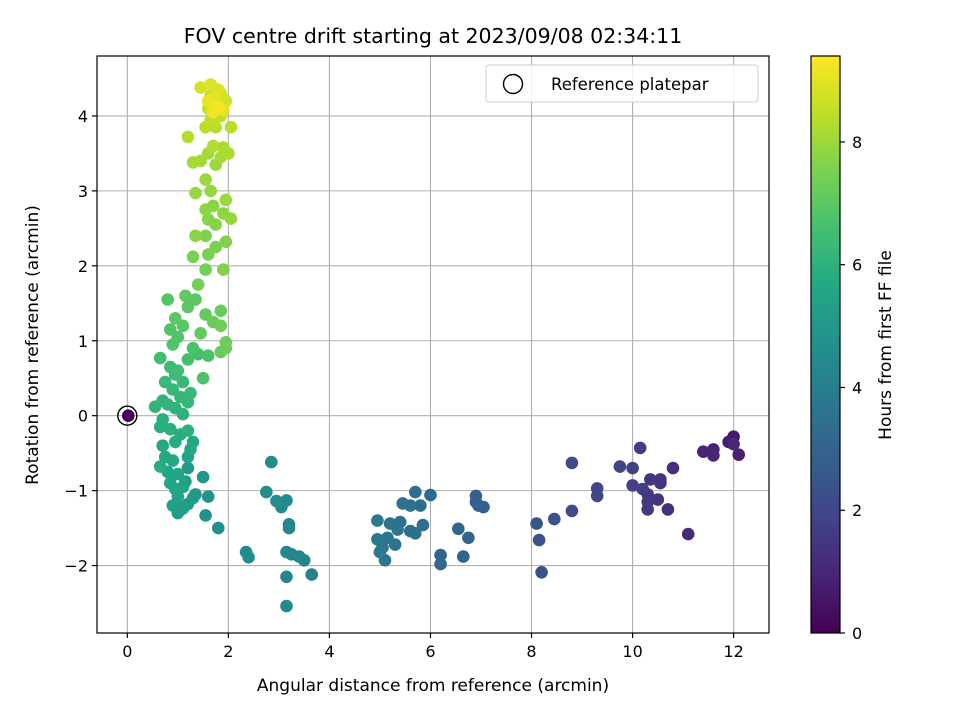 The height and width of the screenshot is (720, 960). Describe the element at coordinates (857, 633) in the screenshot. I see `colorbar-tick-label: 0` at that location.